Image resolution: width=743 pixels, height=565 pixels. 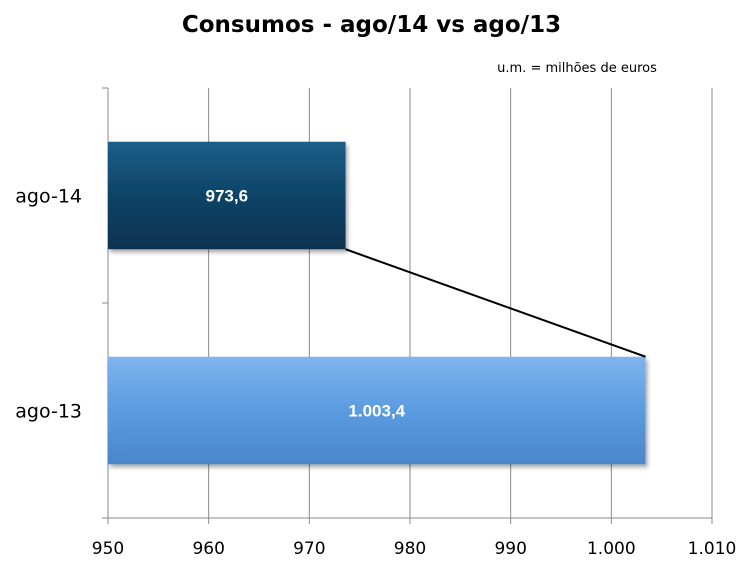 I want to click on category-label-ago-13: ago-13, so click(x=48, y=412).